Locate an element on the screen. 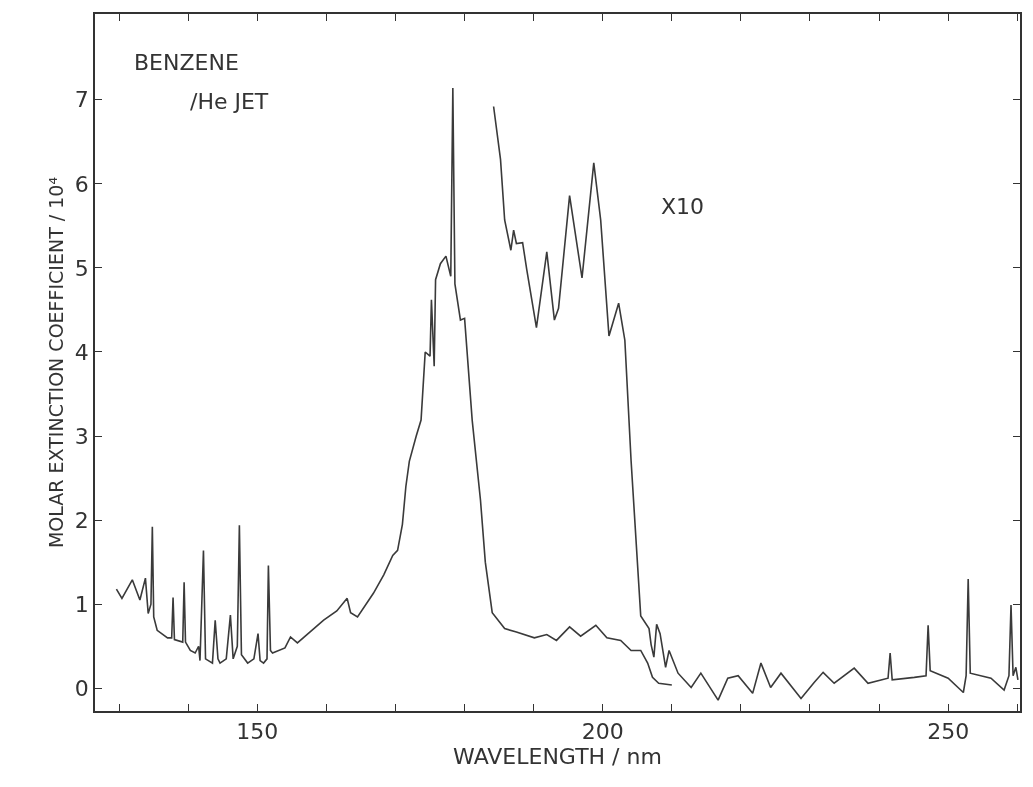  y-tick-label: 1 is located at coordinates (81, 604).